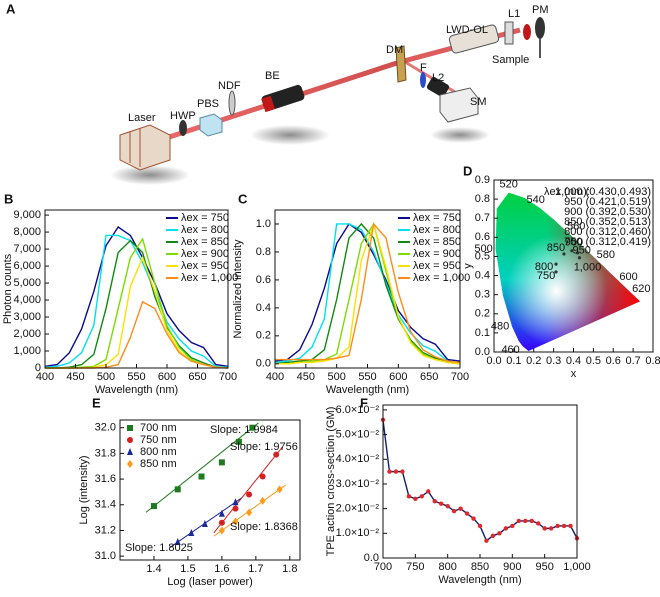 This screenshot has height=597, width=660. Describe the element at coordinates (577, 567) in the screenshot. I see `x-tick-label: 1,000` at that location.